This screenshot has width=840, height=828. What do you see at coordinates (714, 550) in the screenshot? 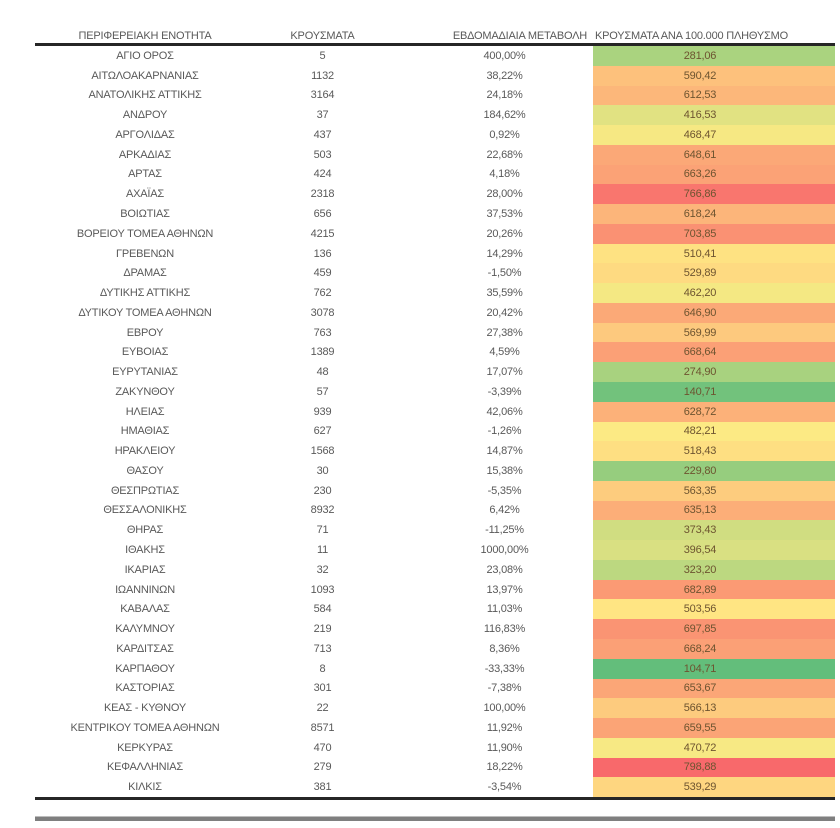
I see `per-100k-heat-cell: 396,54` at bounding box center [714, 550].